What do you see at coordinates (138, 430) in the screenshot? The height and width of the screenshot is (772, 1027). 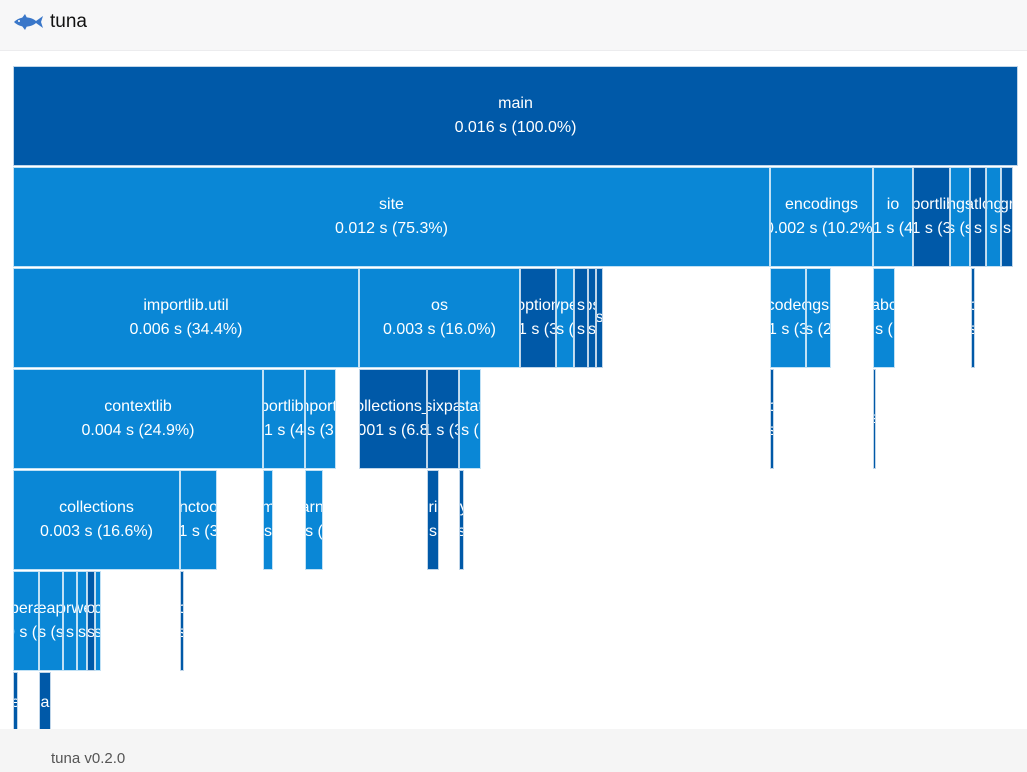 I see `node-time: 0.004 s (24.9%)` at bounding box center [138, 430].